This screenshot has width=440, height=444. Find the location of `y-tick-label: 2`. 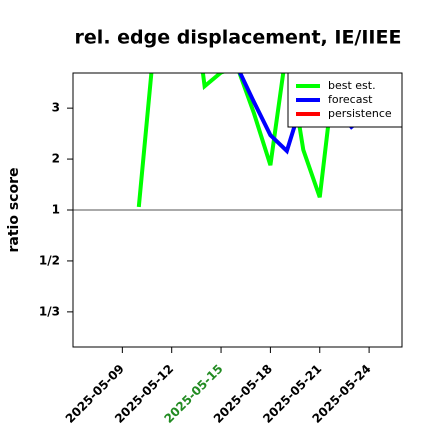

y-tick-label: 2 is located at coordinates (56, 159).